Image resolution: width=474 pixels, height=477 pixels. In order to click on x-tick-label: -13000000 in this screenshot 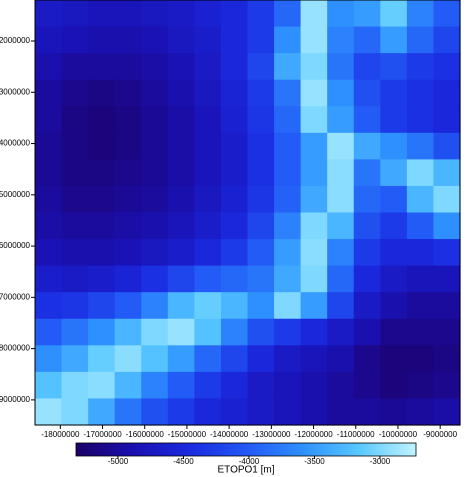, I will do `click(271, 434)`.